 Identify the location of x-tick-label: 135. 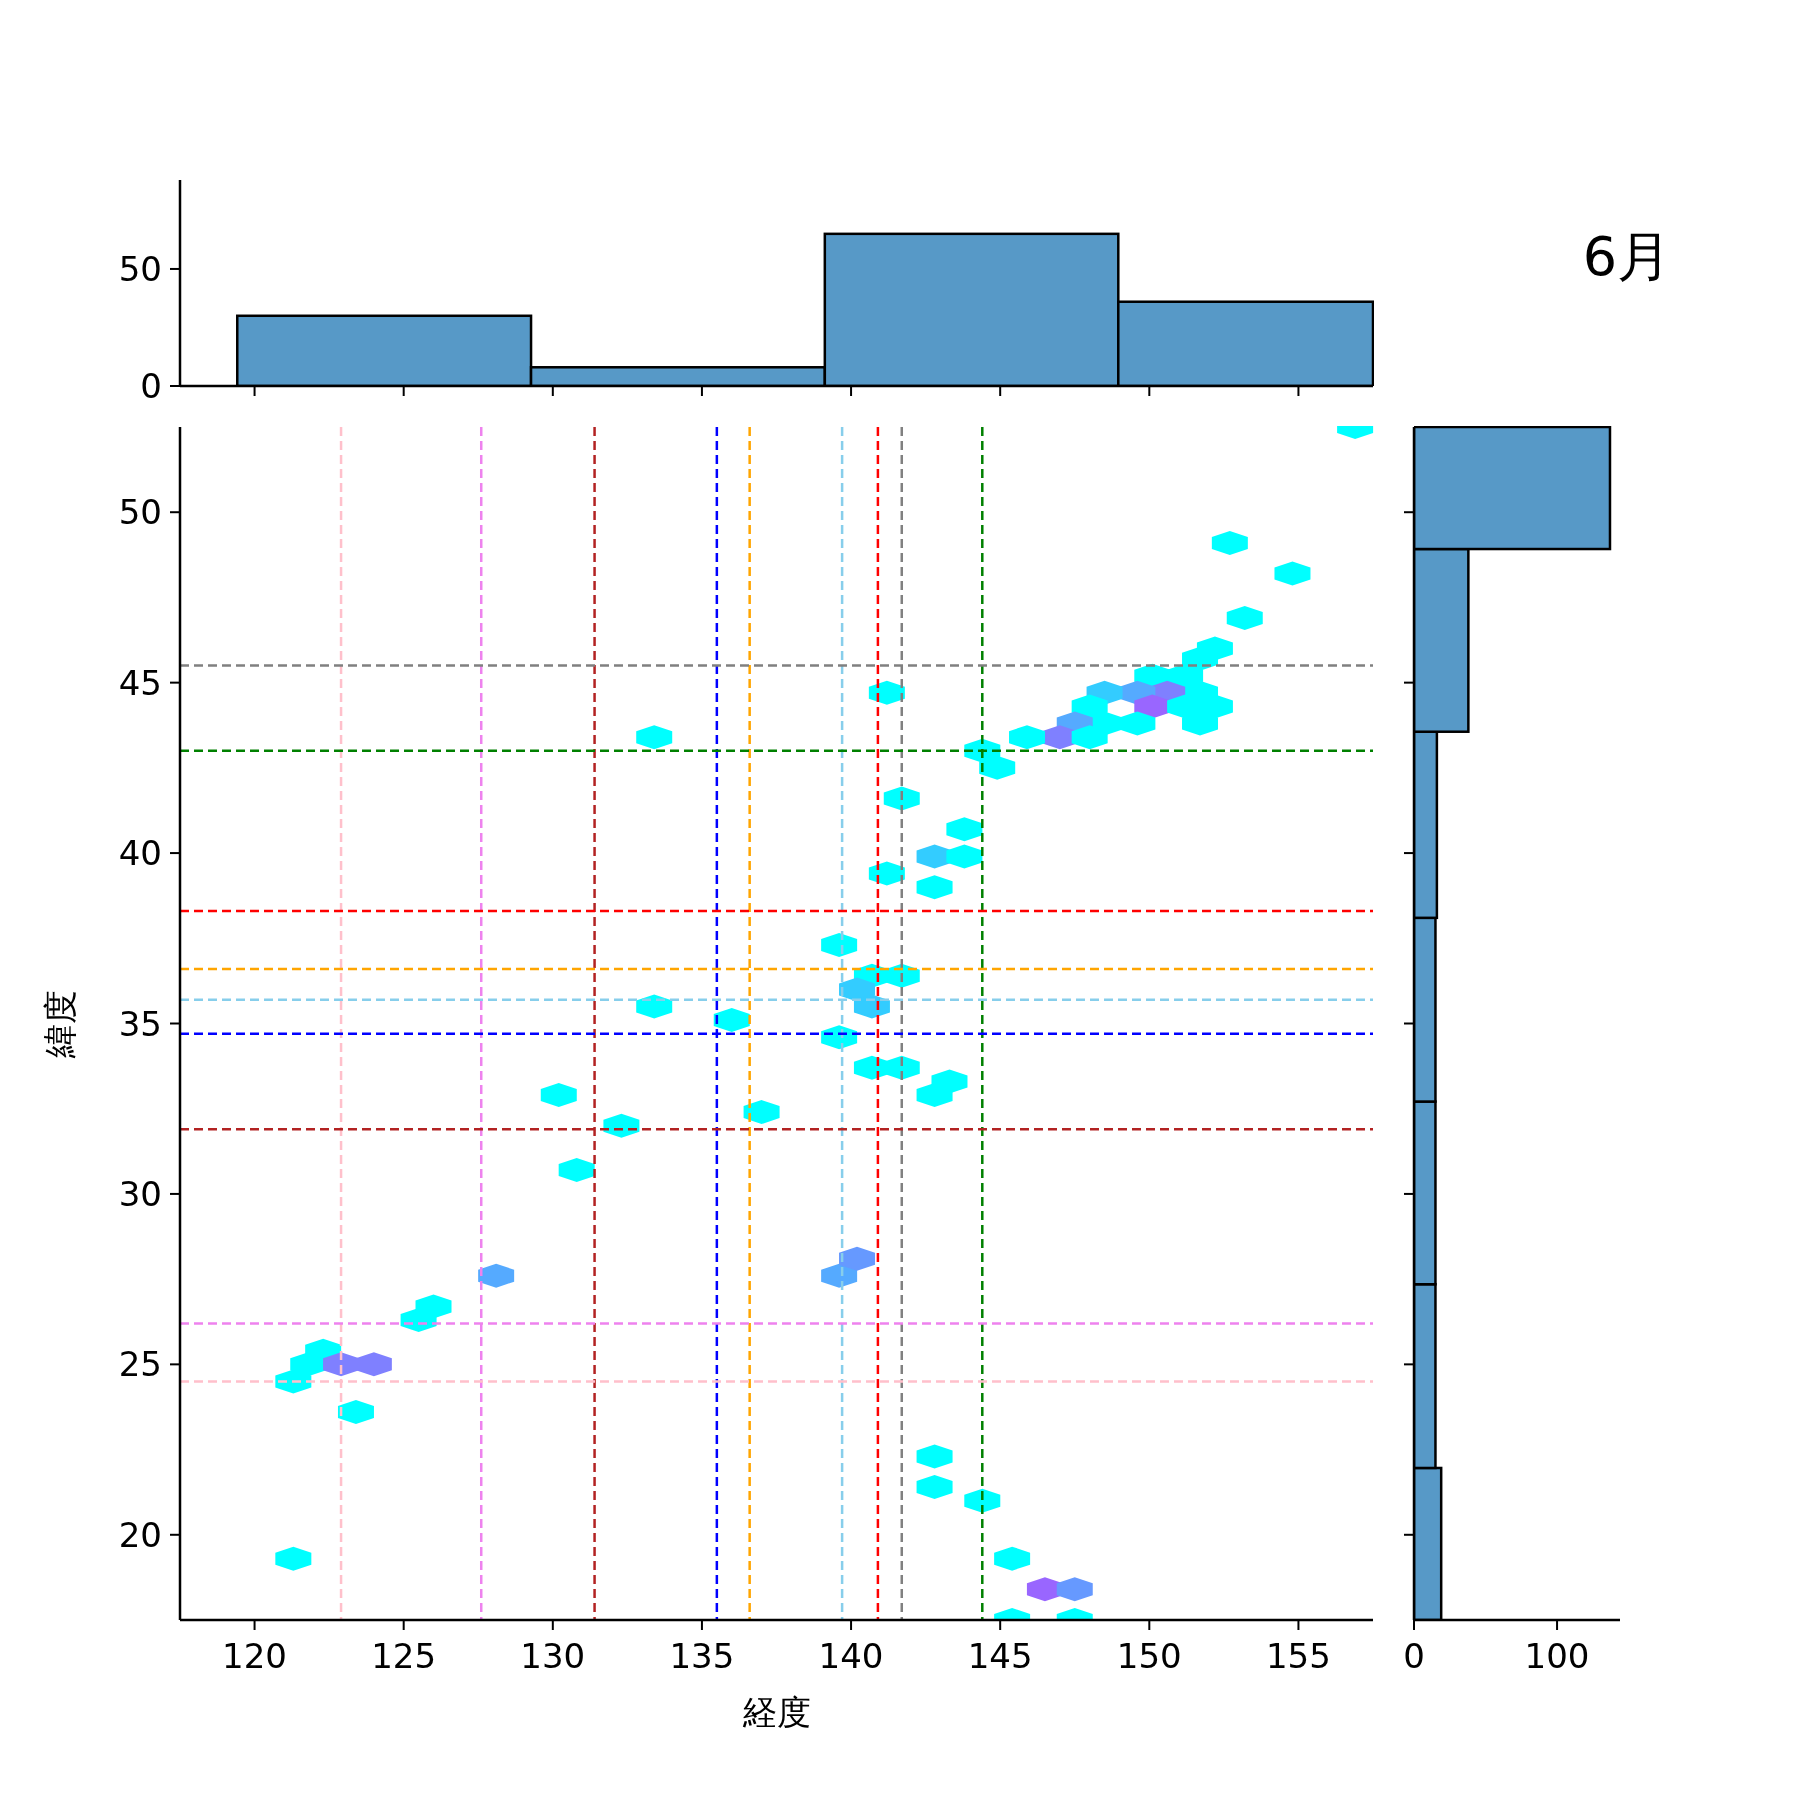
(702, 1656).